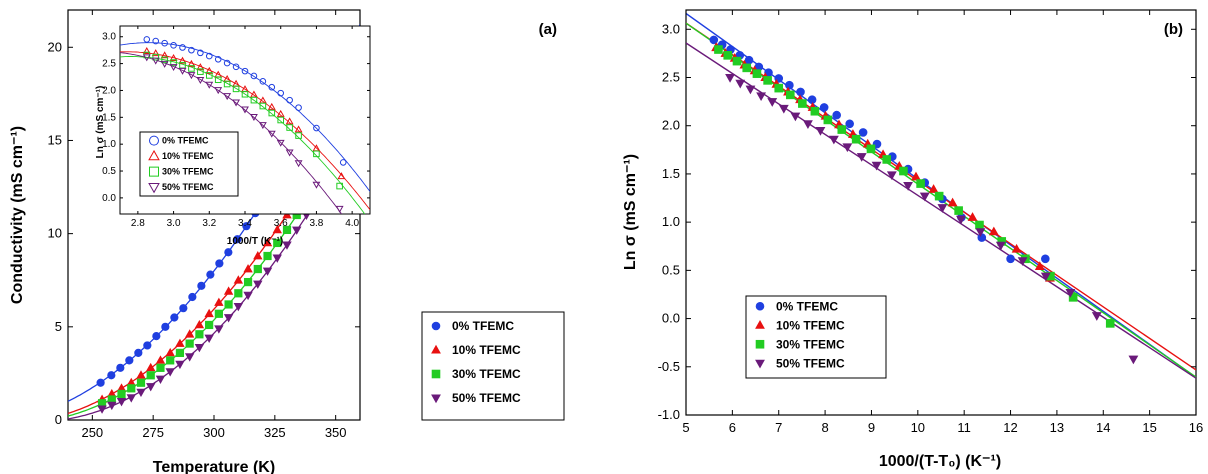 The height and width of the screenshot is (474, 1208). What do you see at coordinates (871, 427) in the screenshot?
I see `x-tick-label: 9` at bounding box center [871, 427].